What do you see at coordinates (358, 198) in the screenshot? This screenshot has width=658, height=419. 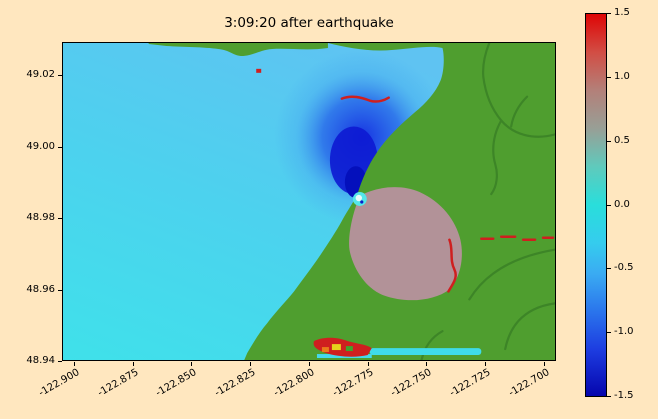 I see `point-eddy-crest` at bounding box center [358, 198].